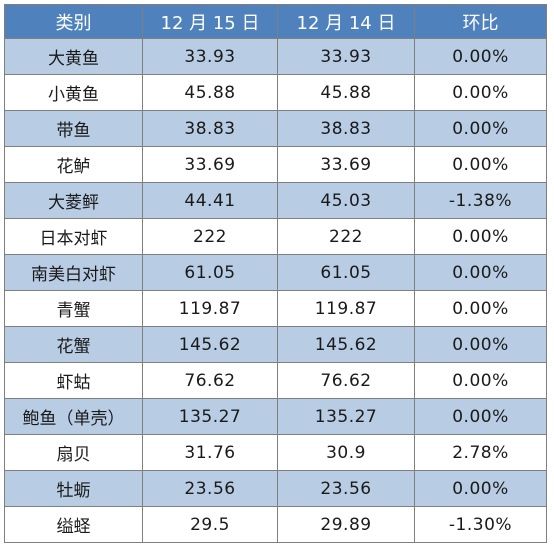 Image resolution: width=554 pixels, height=551 pixels. Describe the element at coordinates (73, 524) in the screenshot. I see `cell-category: 缢蛏` at that location.